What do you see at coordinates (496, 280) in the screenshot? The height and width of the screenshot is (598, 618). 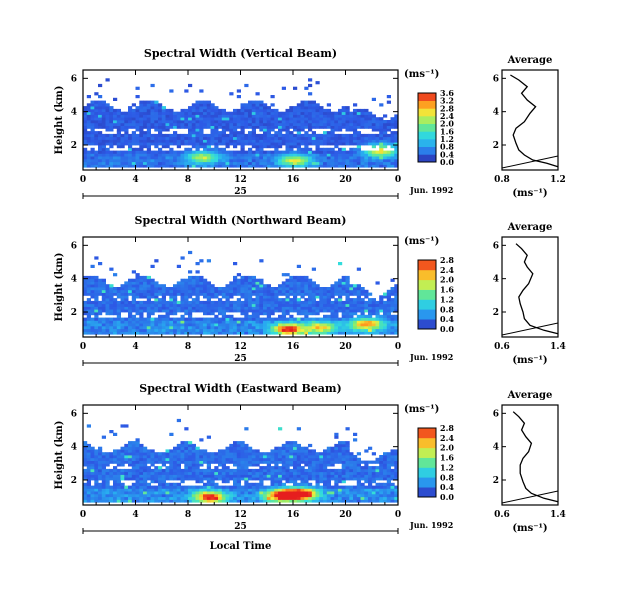 I see `avg-y-tick-label: 4` at bounding box center [496, 280].